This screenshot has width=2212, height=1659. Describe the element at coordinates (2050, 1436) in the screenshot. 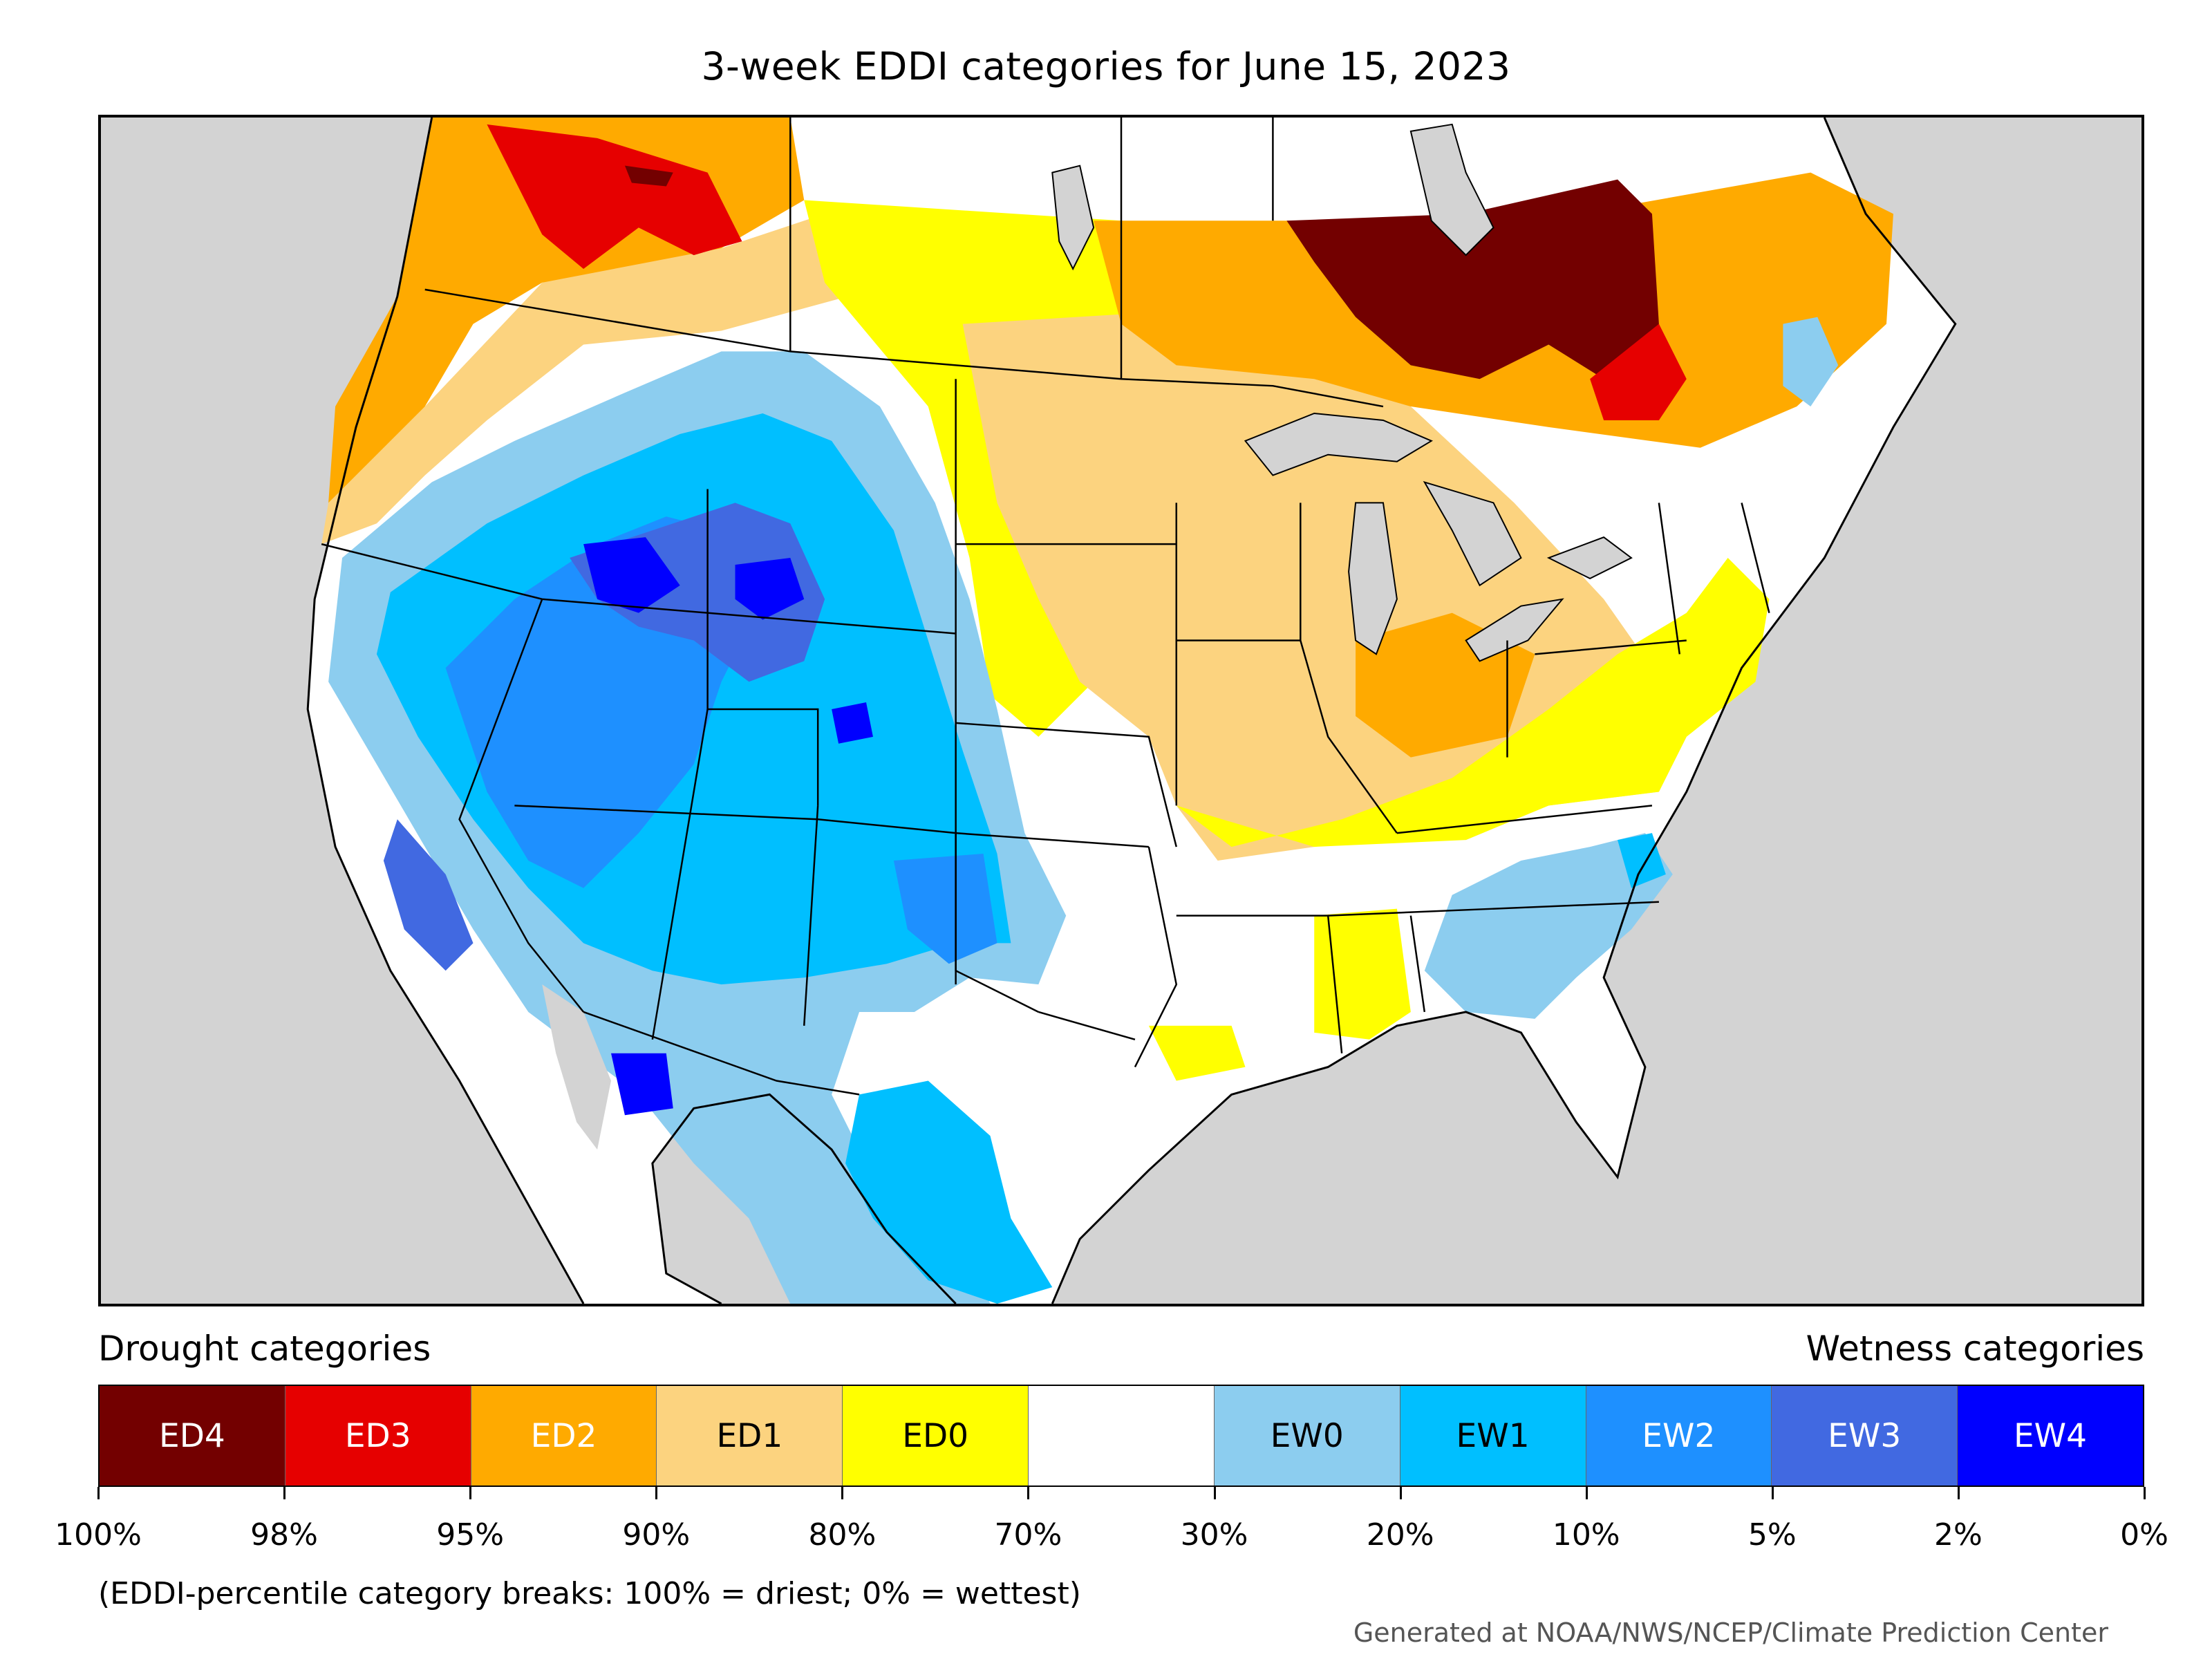

I see `legend-swatch-ew4: EW4` at that location.